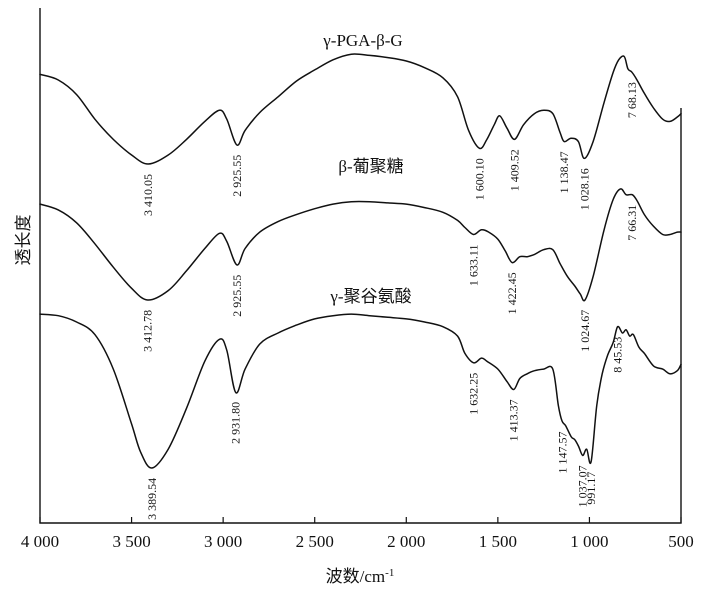  I want to click on peak-label: 3 412.78, so click(148, 331).